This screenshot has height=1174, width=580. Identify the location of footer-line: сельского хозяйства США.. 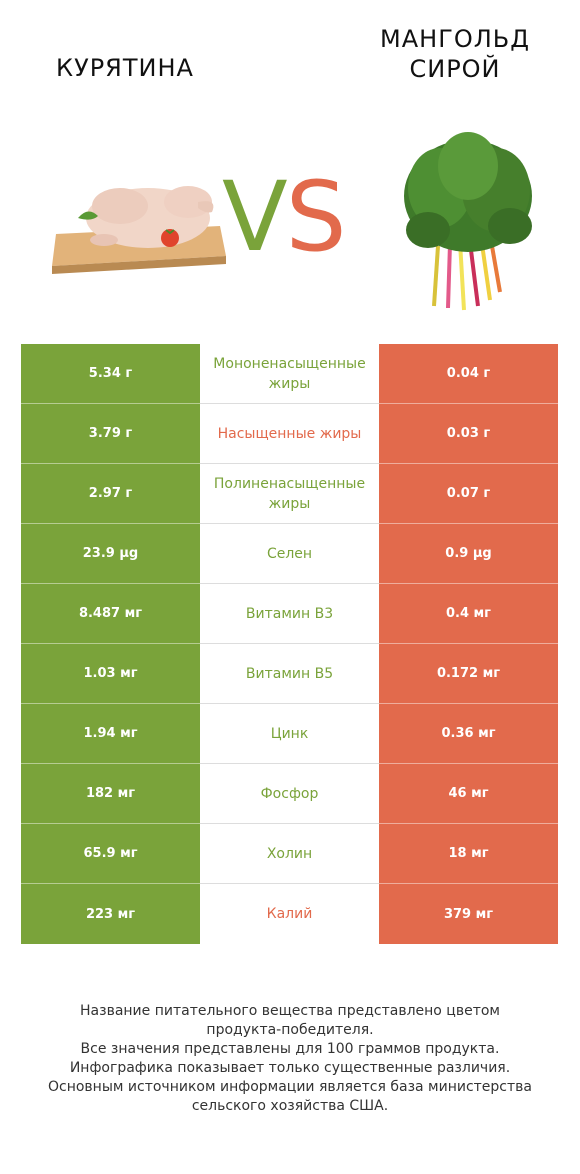
(290, 1106).